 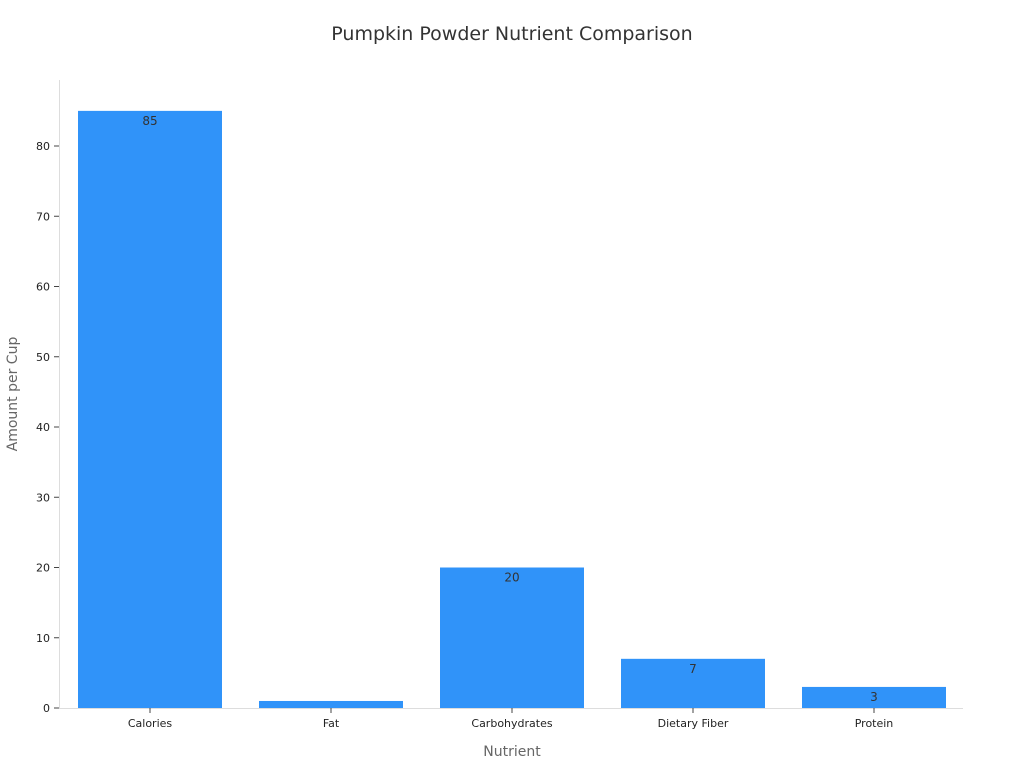 What do you see at coordinates (512, 752) in the screenshot?
I see `x-axis-label: Nutrient` at bounding box center [512, 752].